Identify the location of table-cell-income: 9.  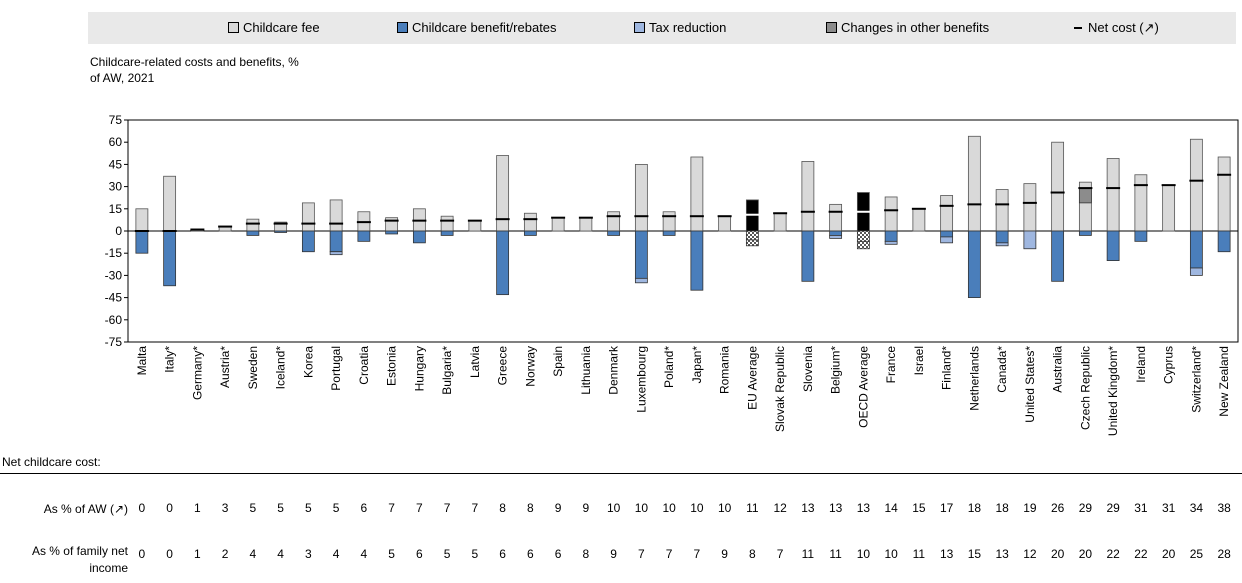
(724, 554).